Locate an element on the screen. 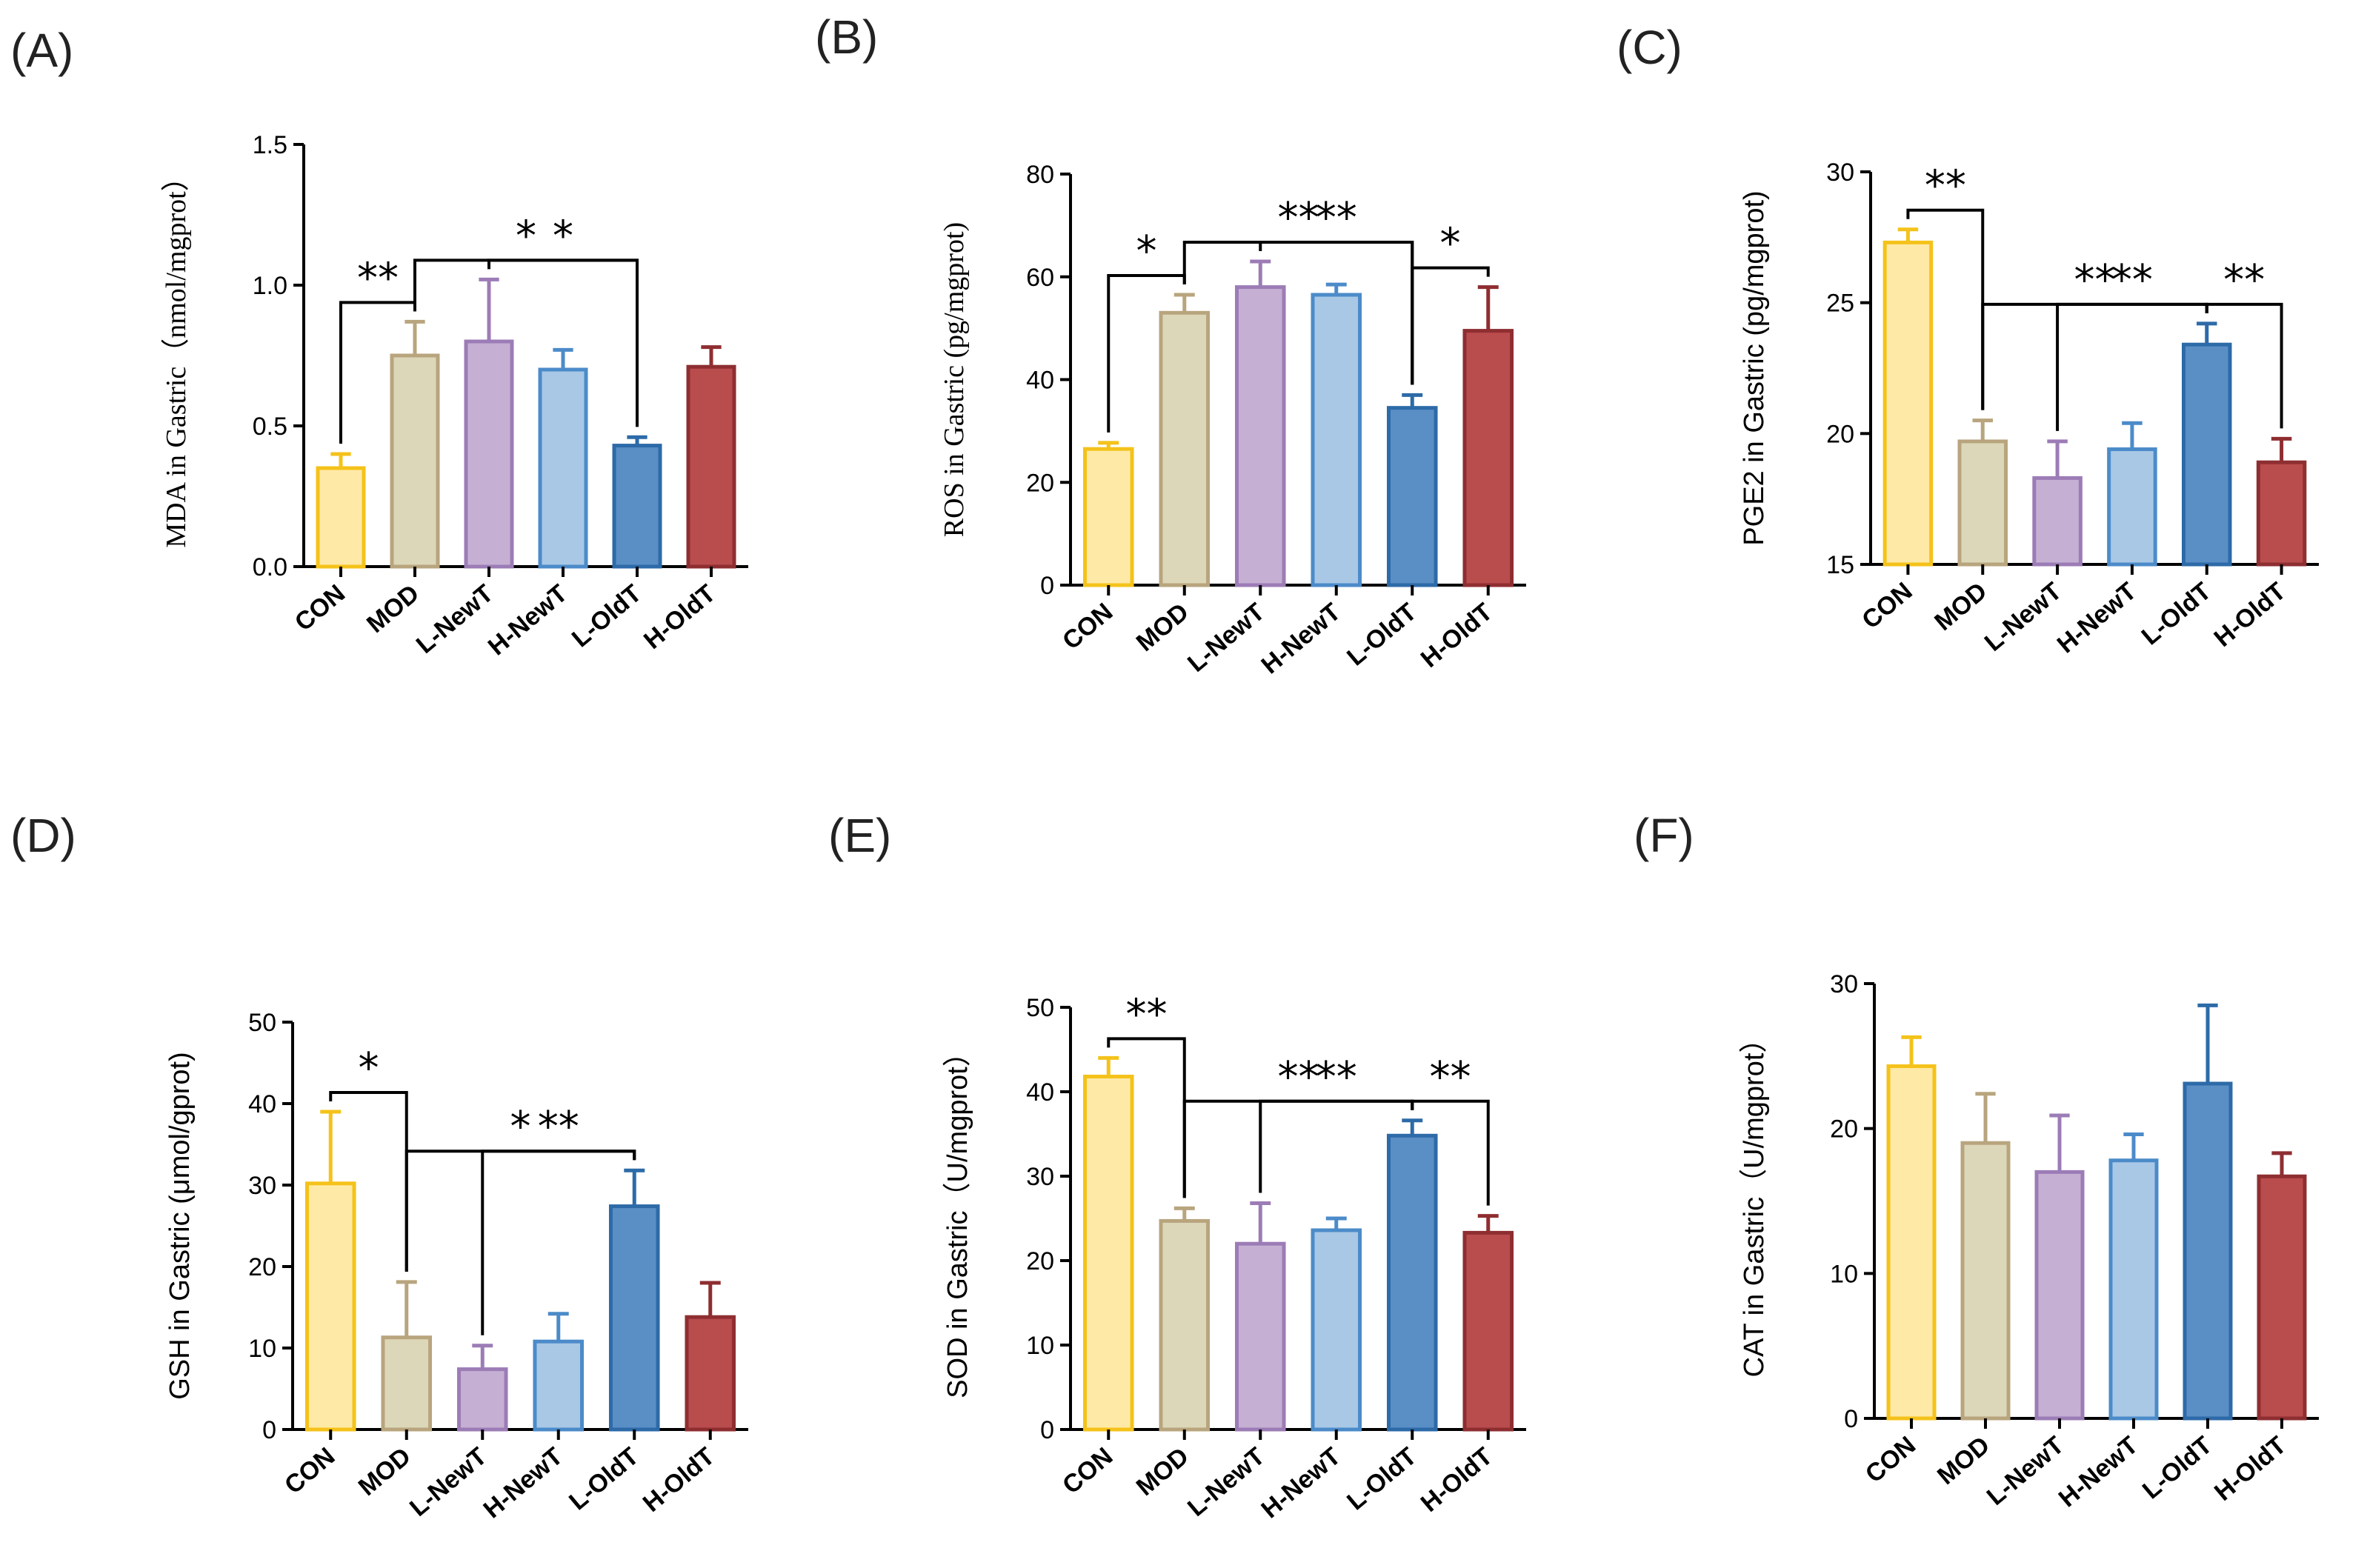 This screenshot has height=1568, width=2367. panel-label-A: (A) is located at coordinates (41, 51).